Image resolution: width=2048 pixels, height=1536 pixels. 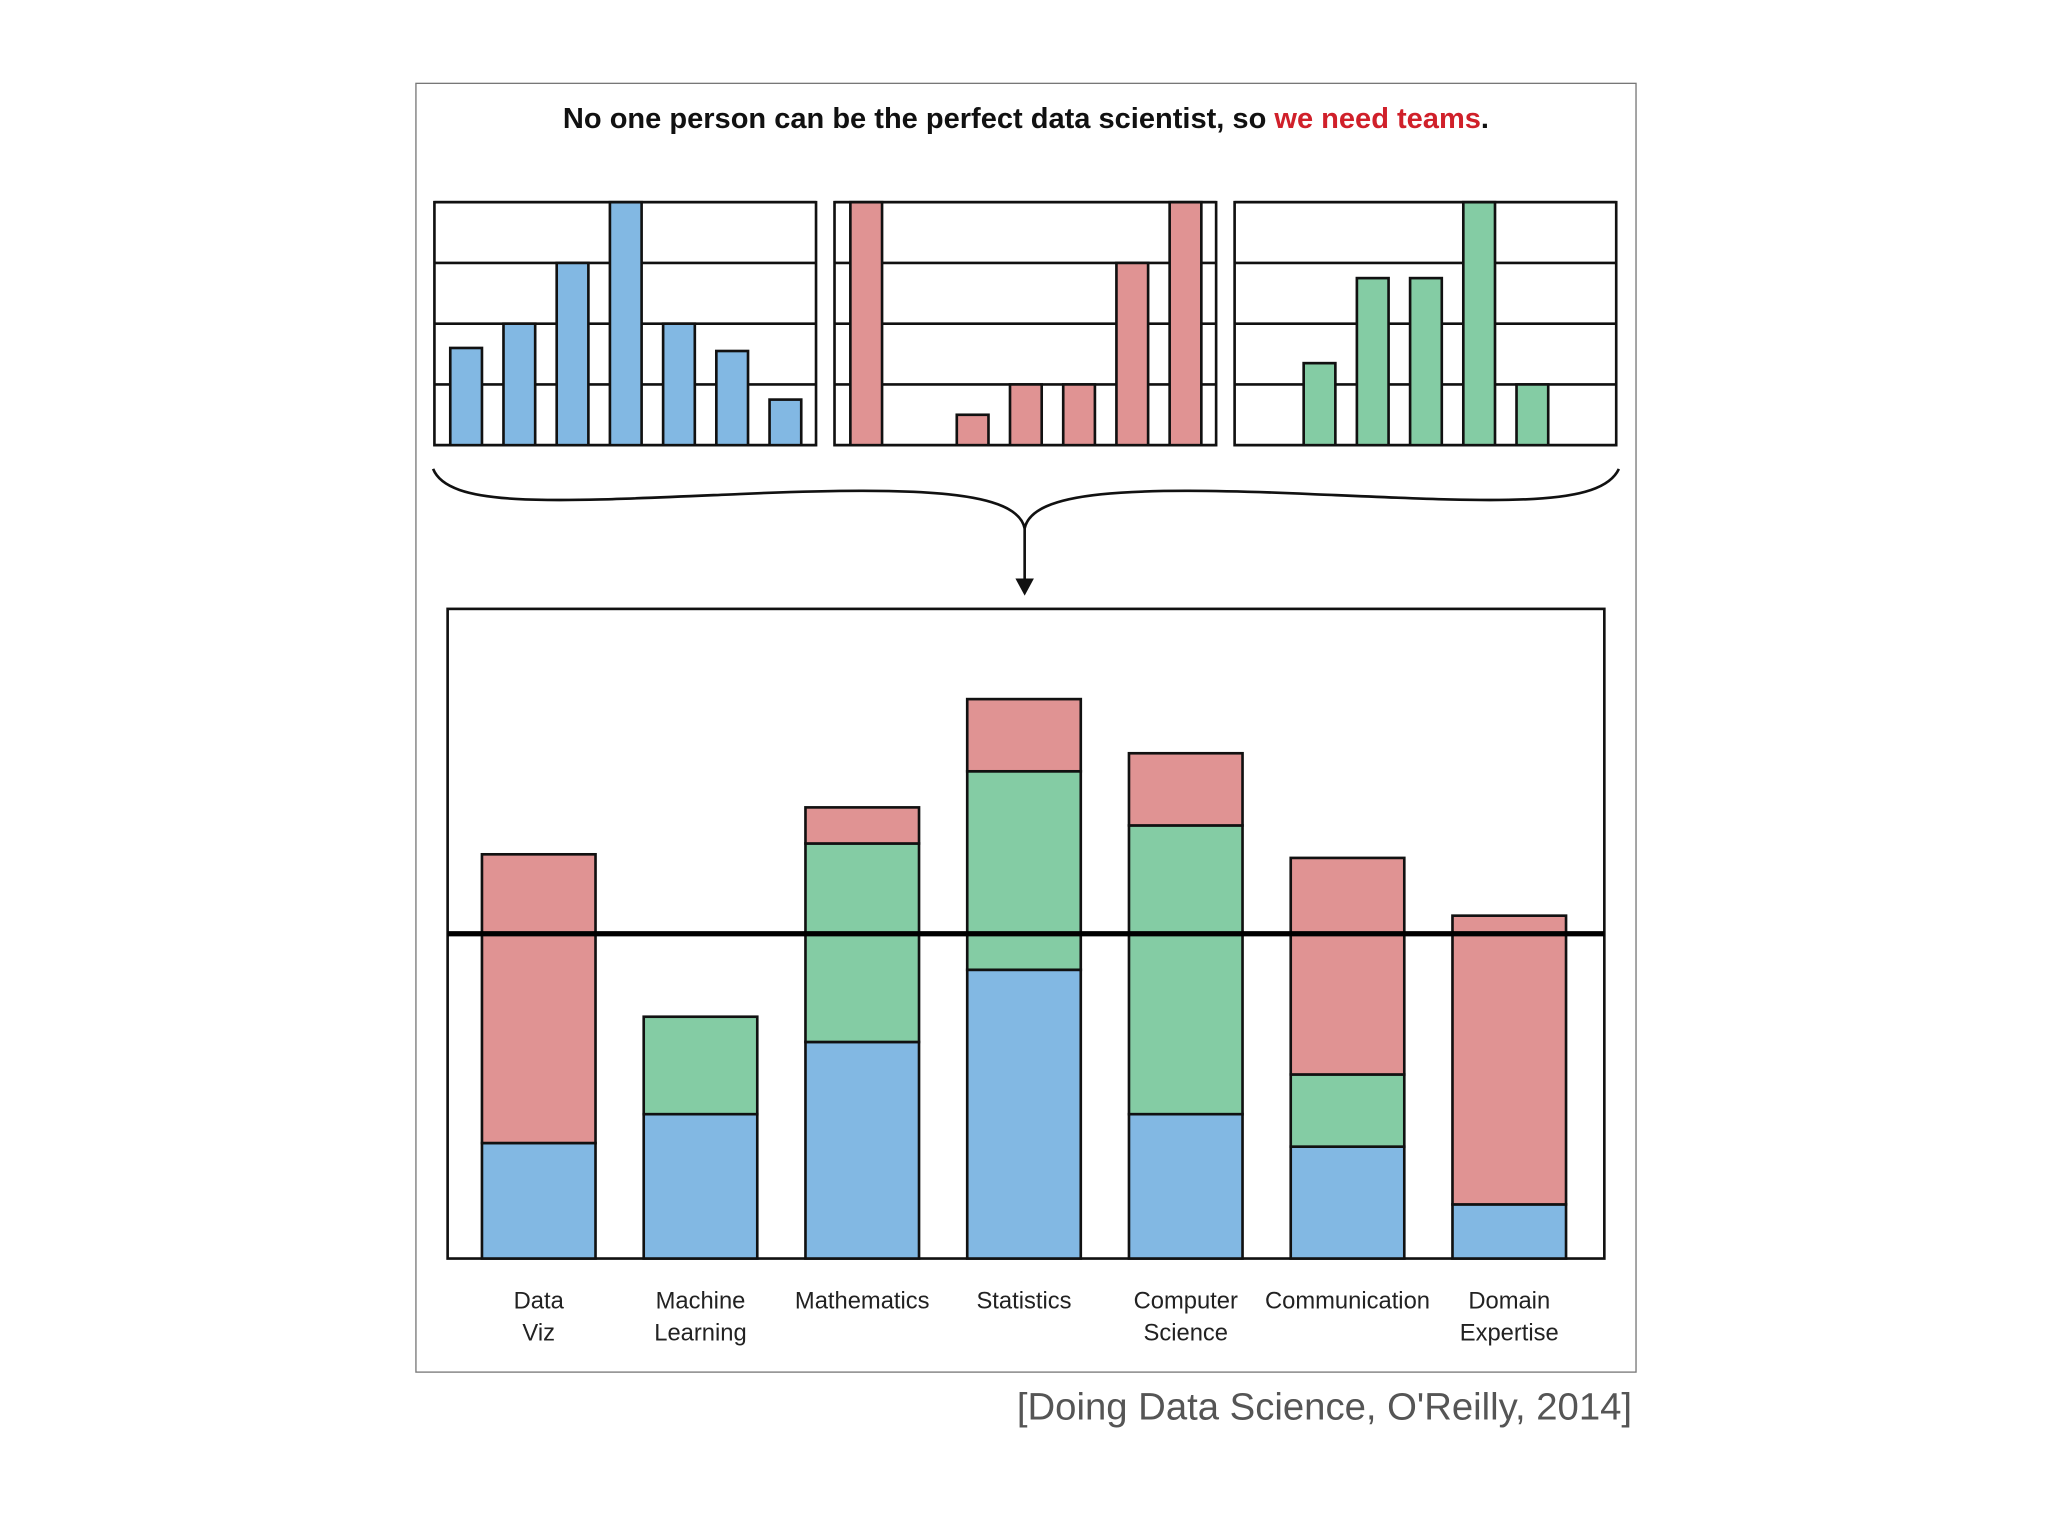 I want to click on x-tick-label: Domain Expertise, so click(x=1509, y=1317).